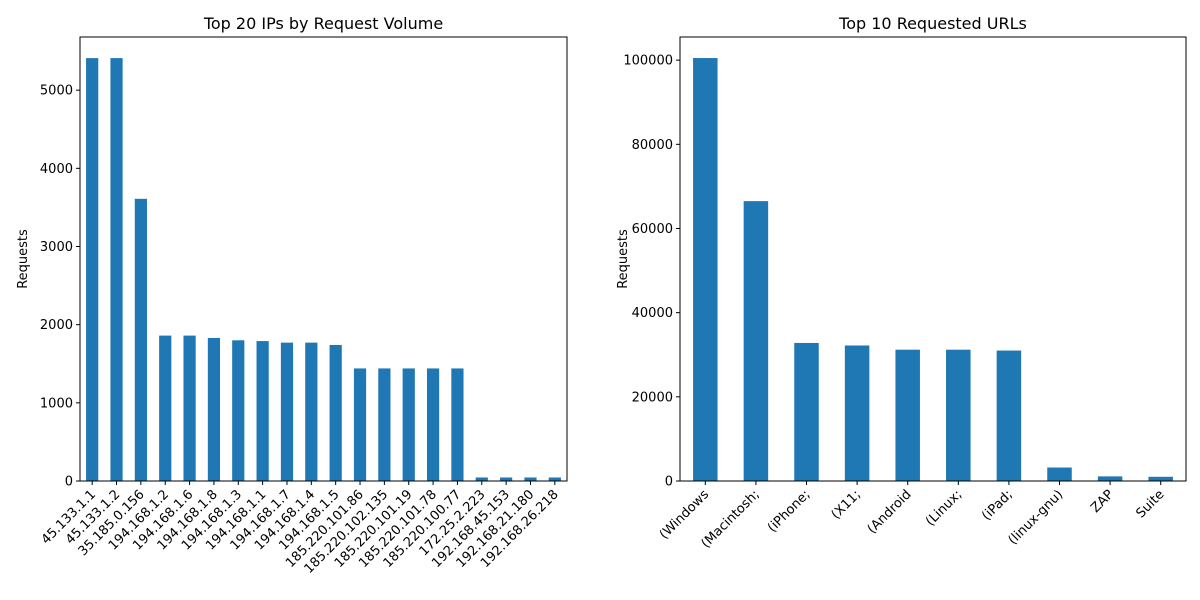  Describe the element at coordinates (1150, 504) in the screenshot. I see `x-tick-label: Suite` at that location.